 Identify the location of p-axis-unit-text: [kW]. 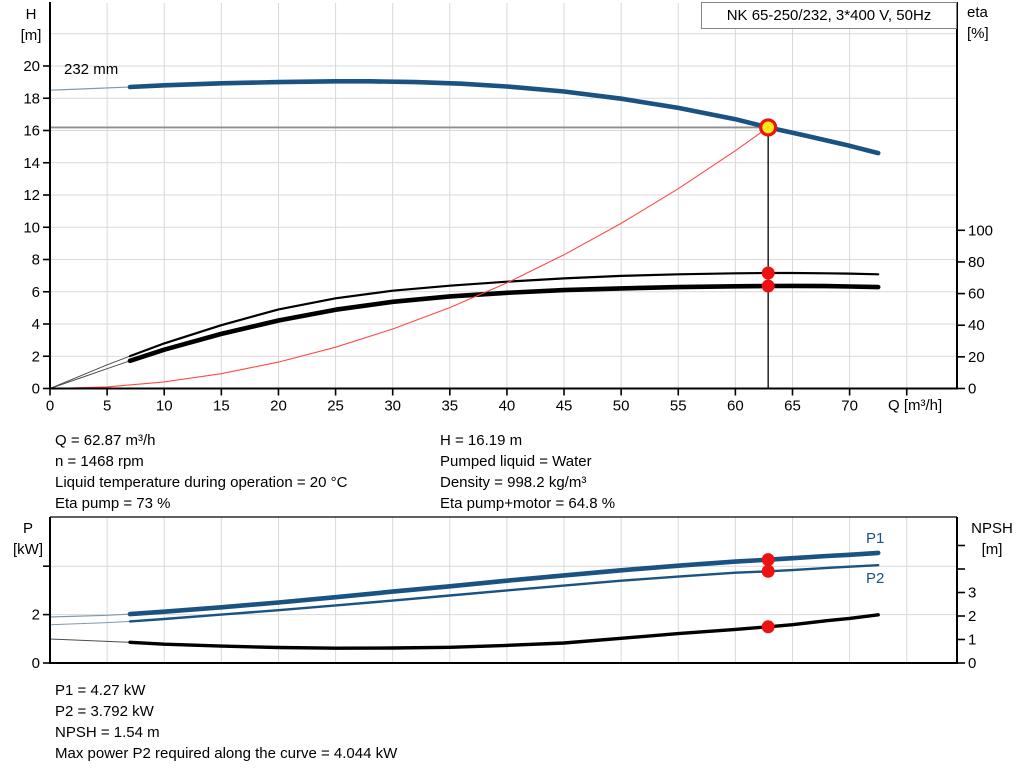
(28, 549).